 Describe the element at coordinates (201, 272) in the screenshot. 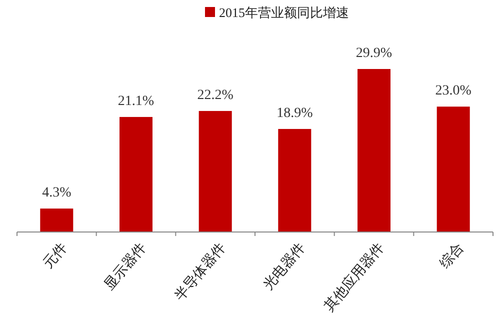

I see `x-tick-label: 半导体器件` at that location.